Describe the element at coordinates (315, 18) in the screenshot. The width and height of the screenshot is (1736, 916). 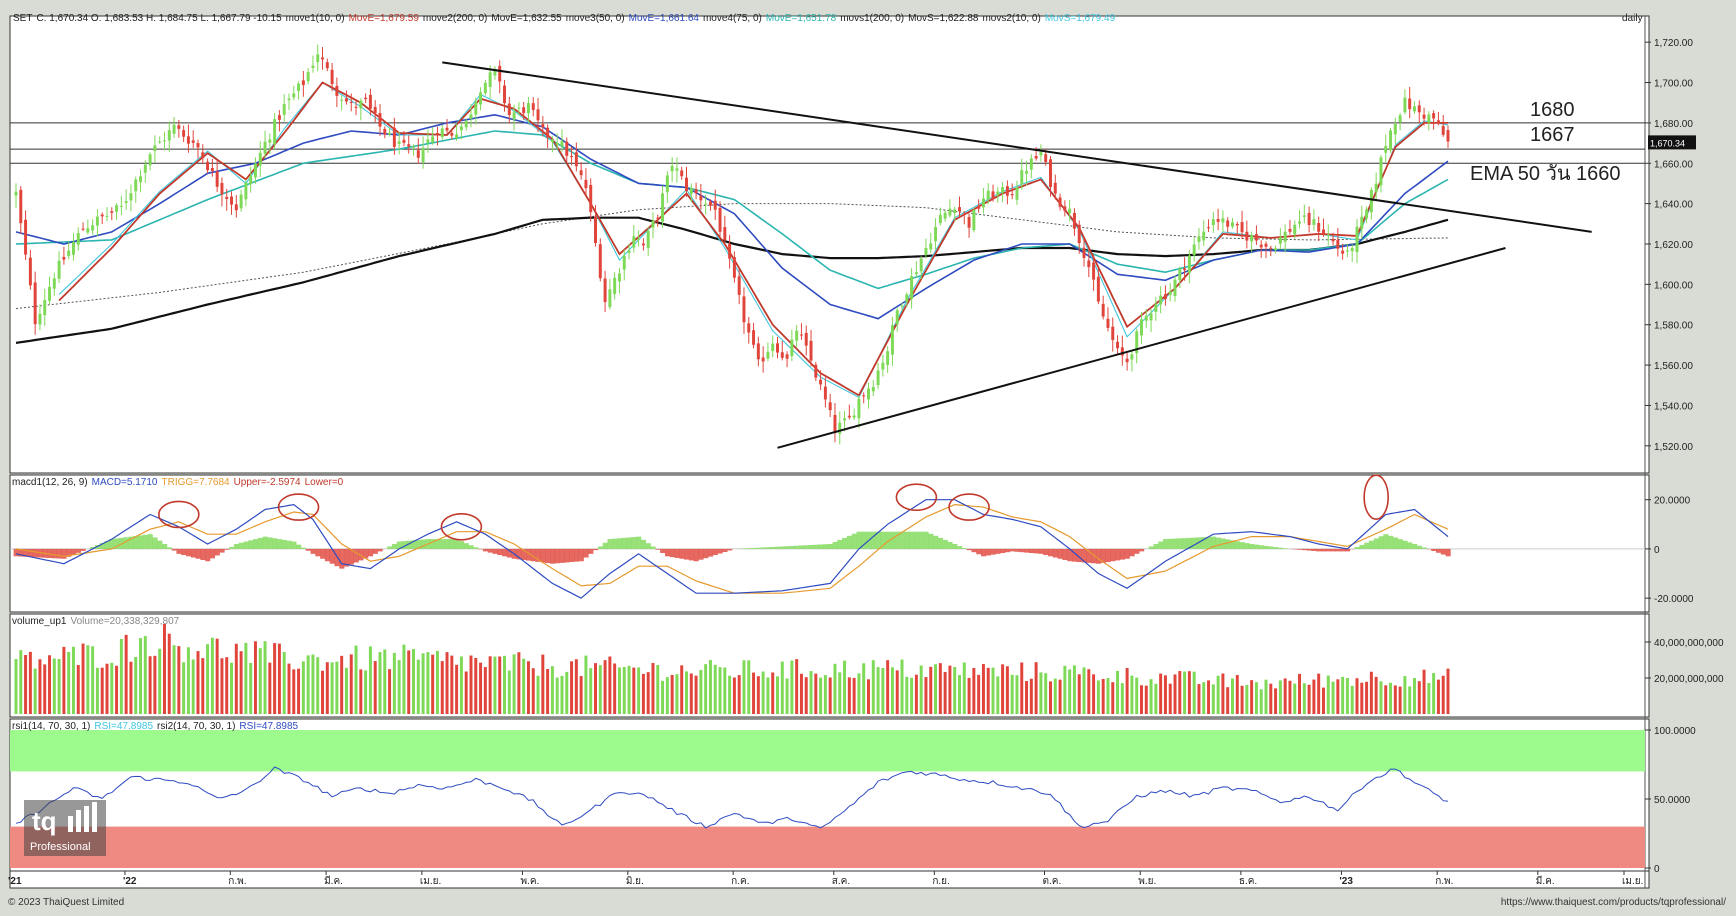
I see `ma-label-0: move1(10, 0)` at that location.